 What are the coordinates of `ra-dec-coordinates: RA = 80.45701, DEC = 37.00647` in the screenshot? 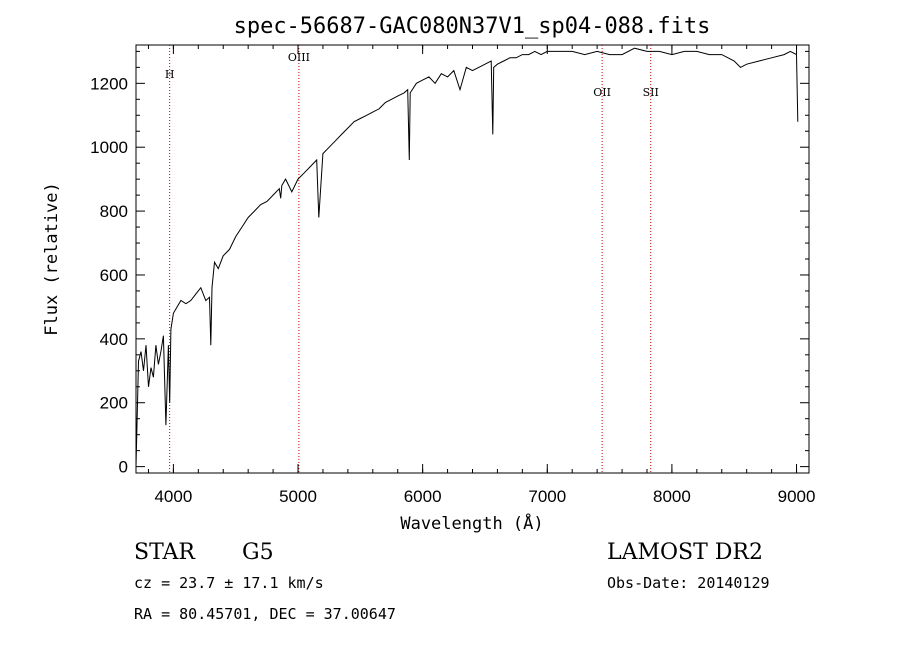 It's located at (265, 614).